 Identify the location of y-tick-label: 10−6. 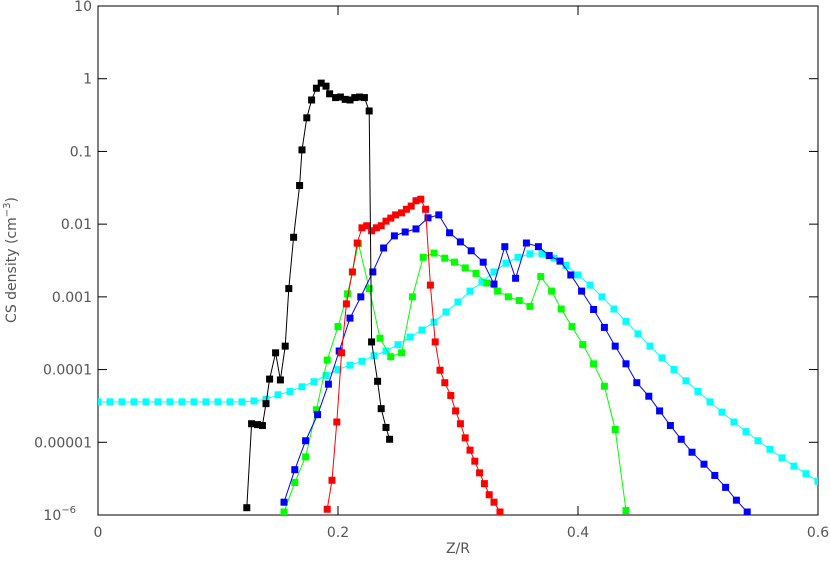
(59, 514).